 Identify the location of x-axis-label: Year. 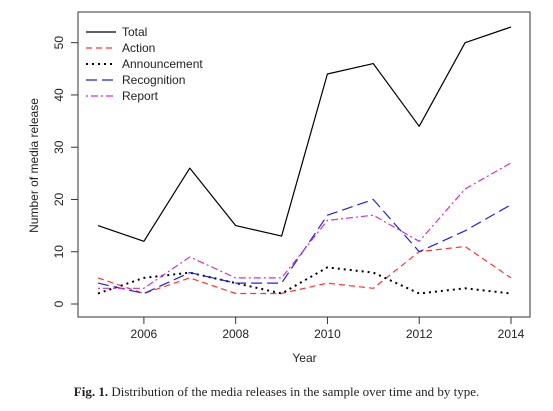
(304, 358).